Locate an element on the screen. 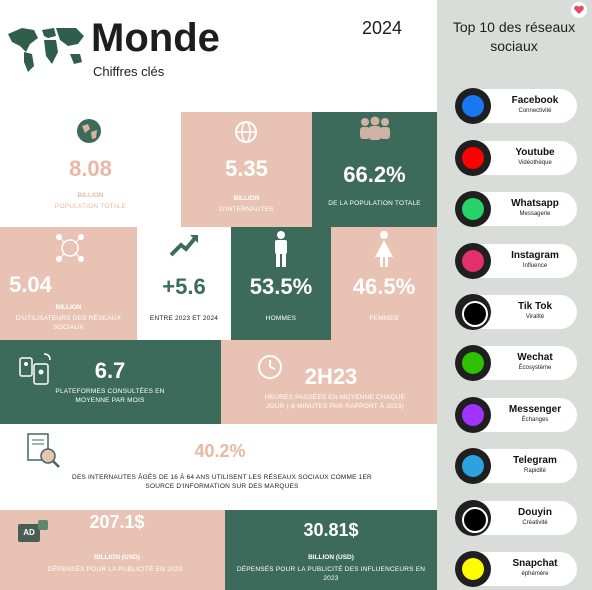 This screenshot has height=590, width=592. messenger-icon is located at coordinates (473, 415).